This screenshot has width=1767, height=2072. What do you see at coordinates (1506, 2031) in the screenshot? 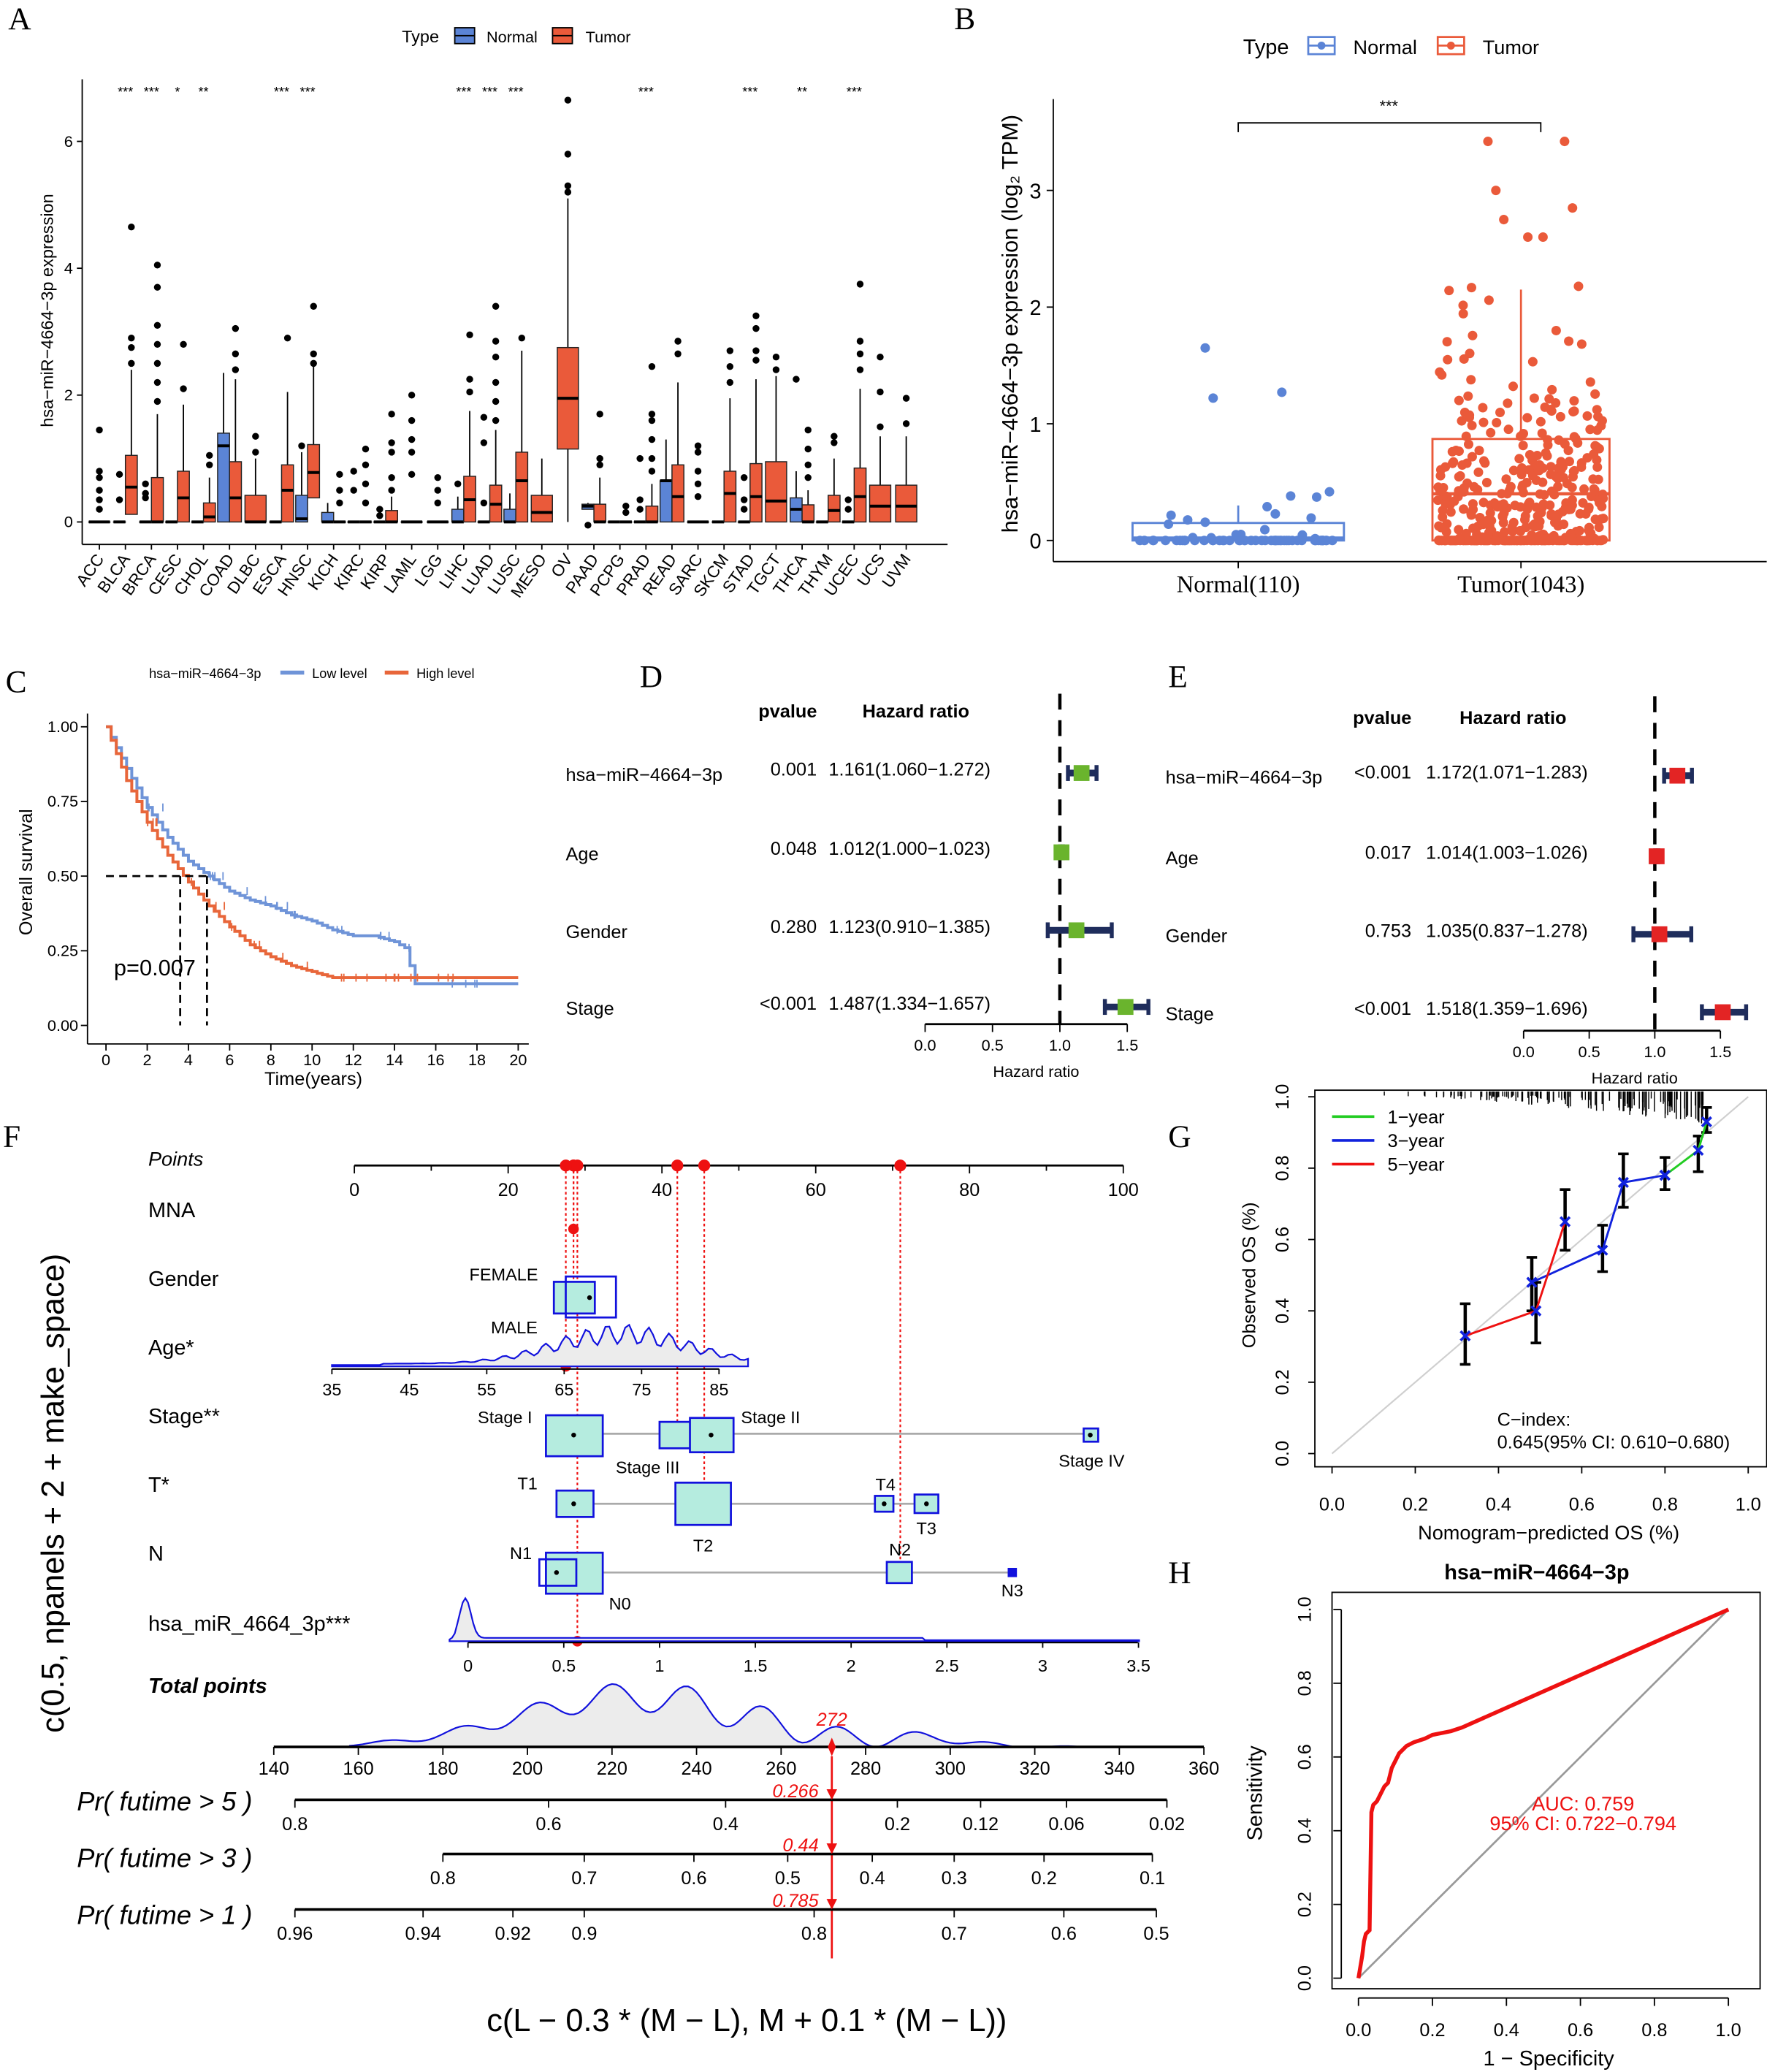
I see `x-tick-label: 0.4` at bounding box center [1506, 2031].